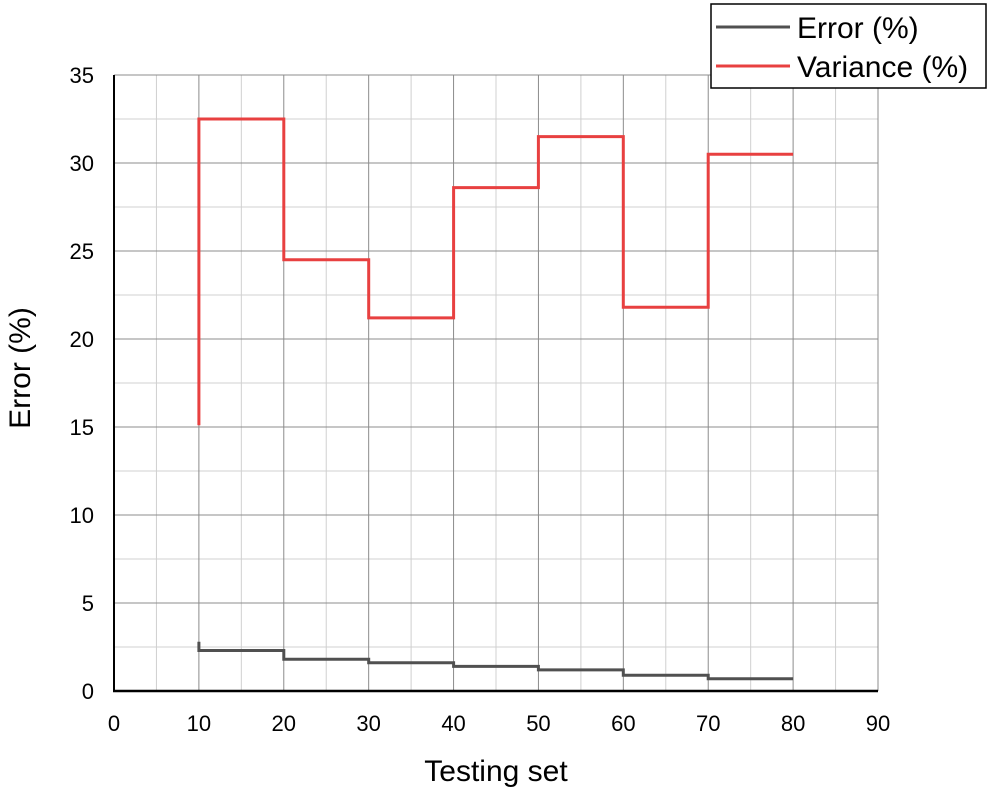 Image resolution: width=991 pixels, height=793 pixels. What do you see at coordinates (82, 75) in the screenshot?
I see `y-tick-label: 35` at bounding box center [82, 75].